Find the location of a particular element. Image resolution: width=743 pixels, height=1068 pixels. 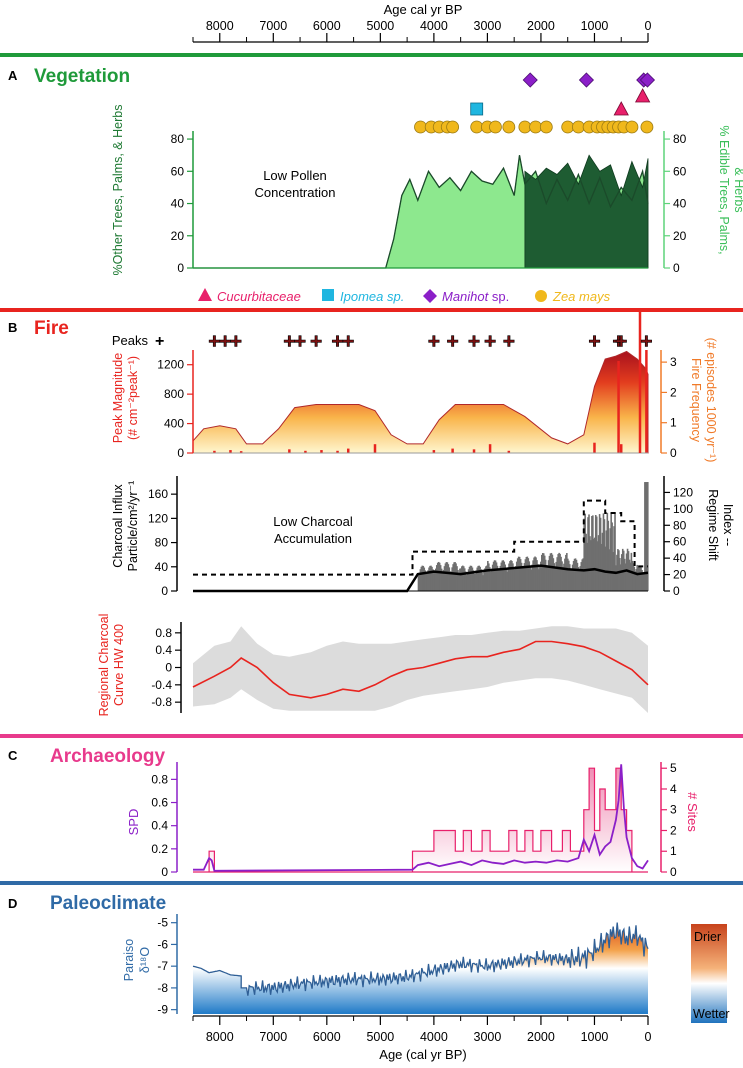

regime-shift-axis-tick-label: 100 is located at coordinates (683, 509).